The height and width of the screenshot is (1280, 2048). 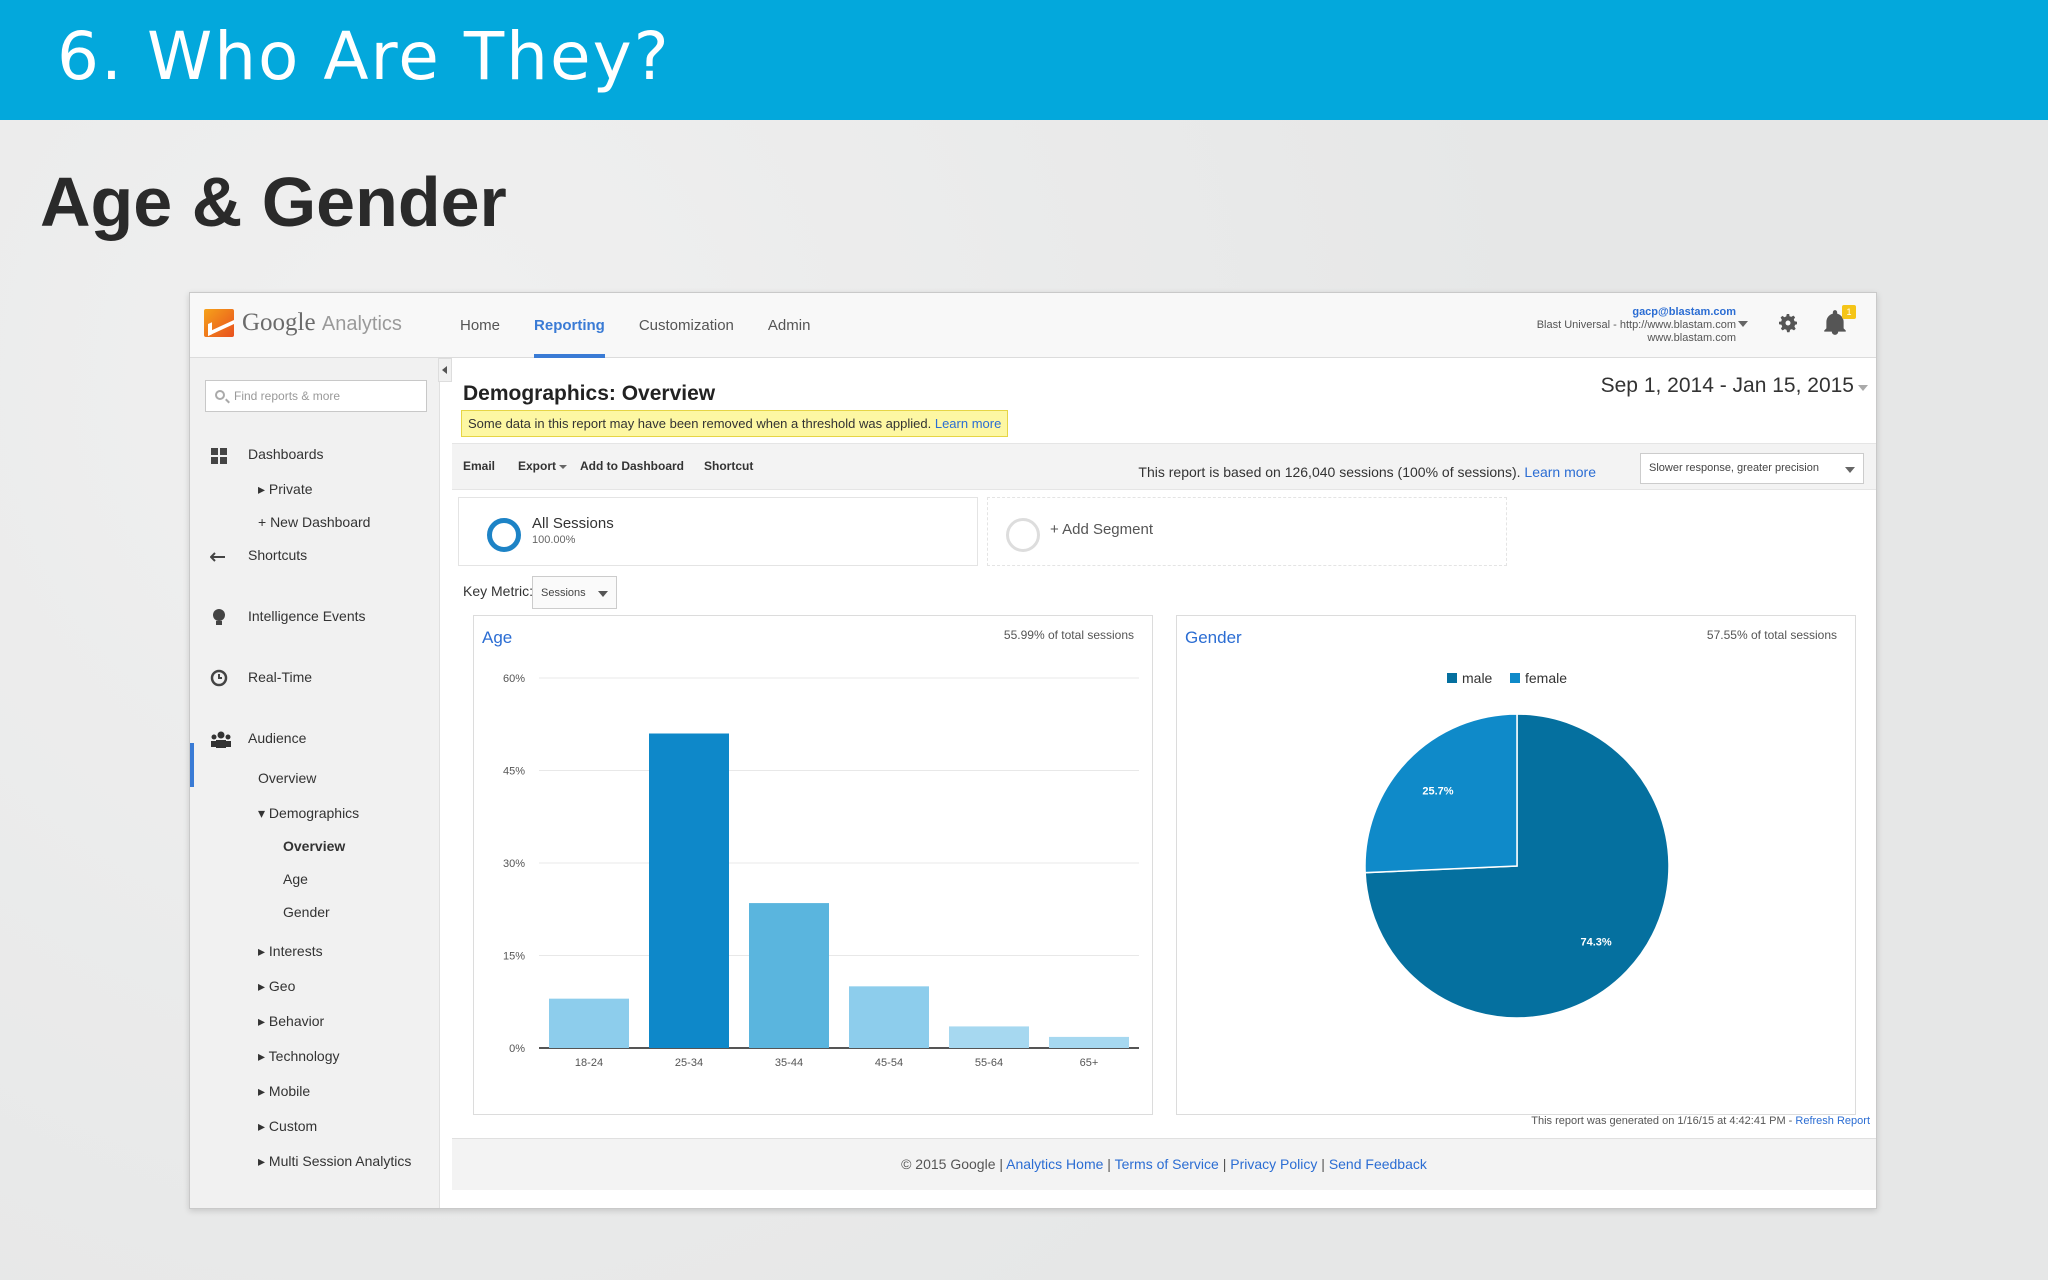 I want to click on collapse-sidebar-button, so click(x=445, y=370).